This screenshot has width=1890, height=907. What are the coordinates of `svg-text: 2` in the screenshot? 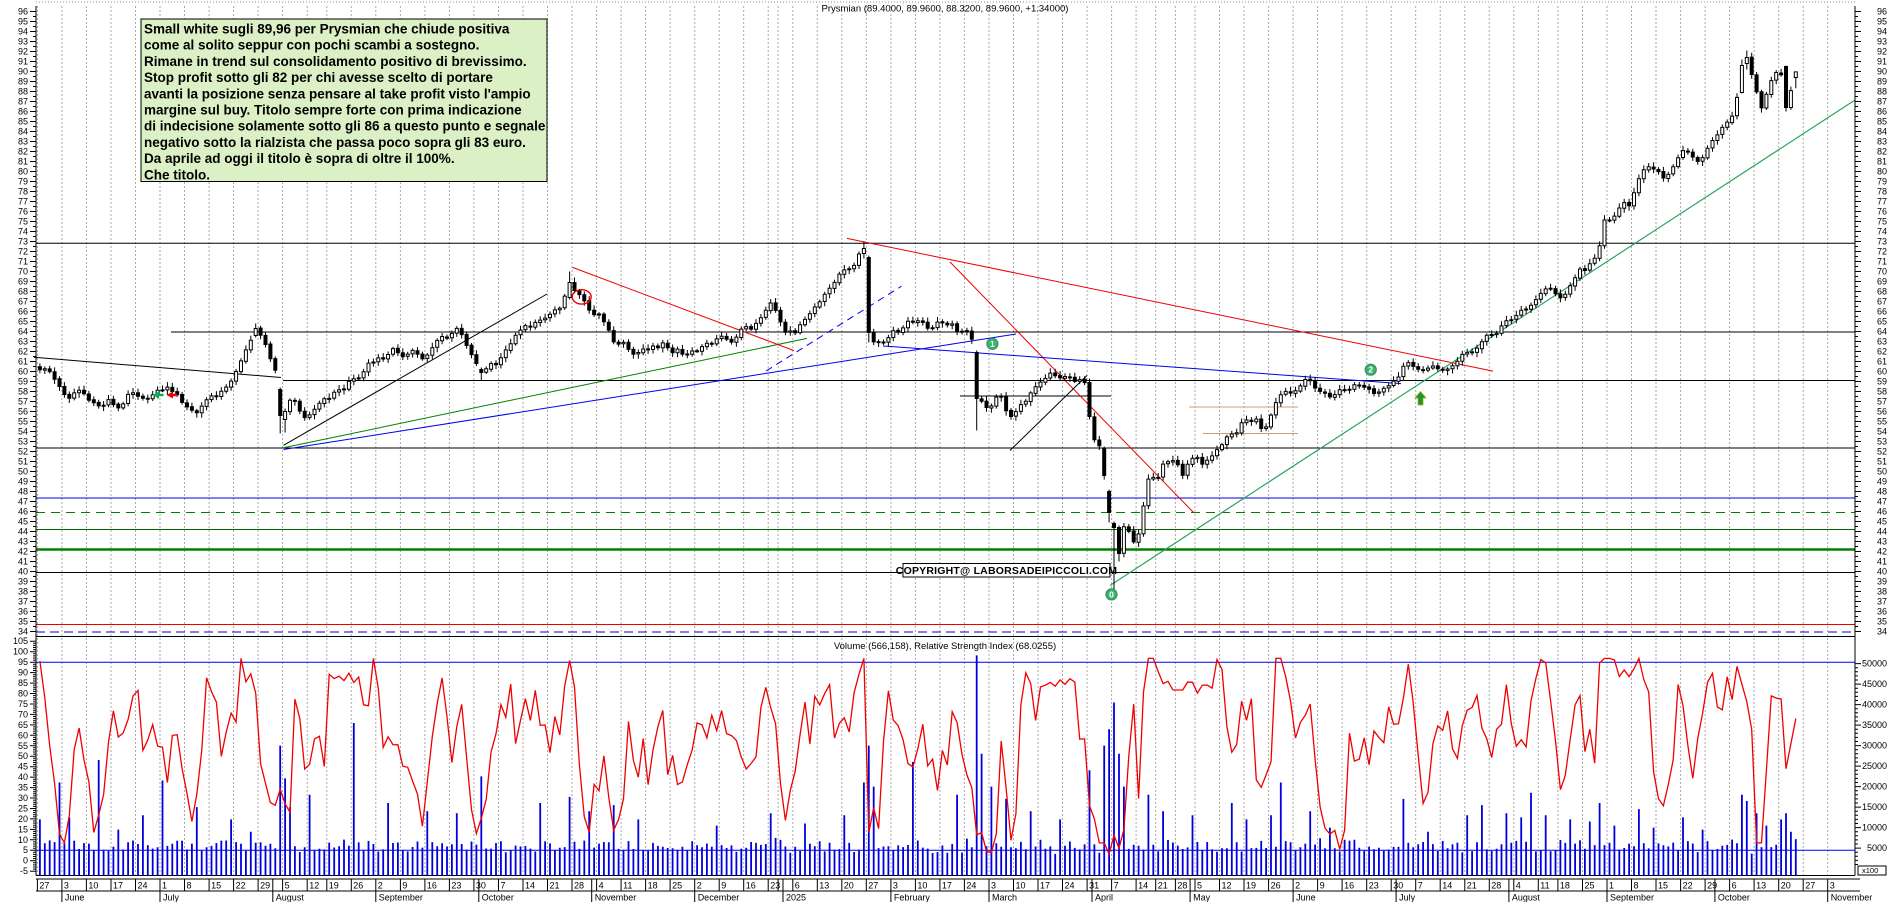 It's located at (380, 886).